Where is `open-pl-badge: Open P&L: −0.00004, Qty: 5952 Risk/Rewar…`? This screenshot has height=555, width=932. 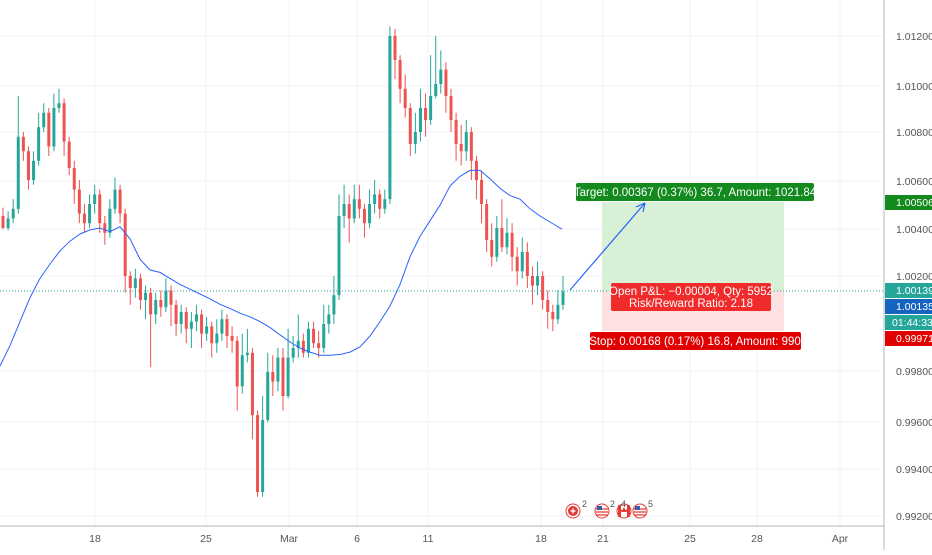 open-pl-badge: Open P&L: −0.00004, Qty: 5952 Risk/Rewar… is located at coordinates (691, 297).